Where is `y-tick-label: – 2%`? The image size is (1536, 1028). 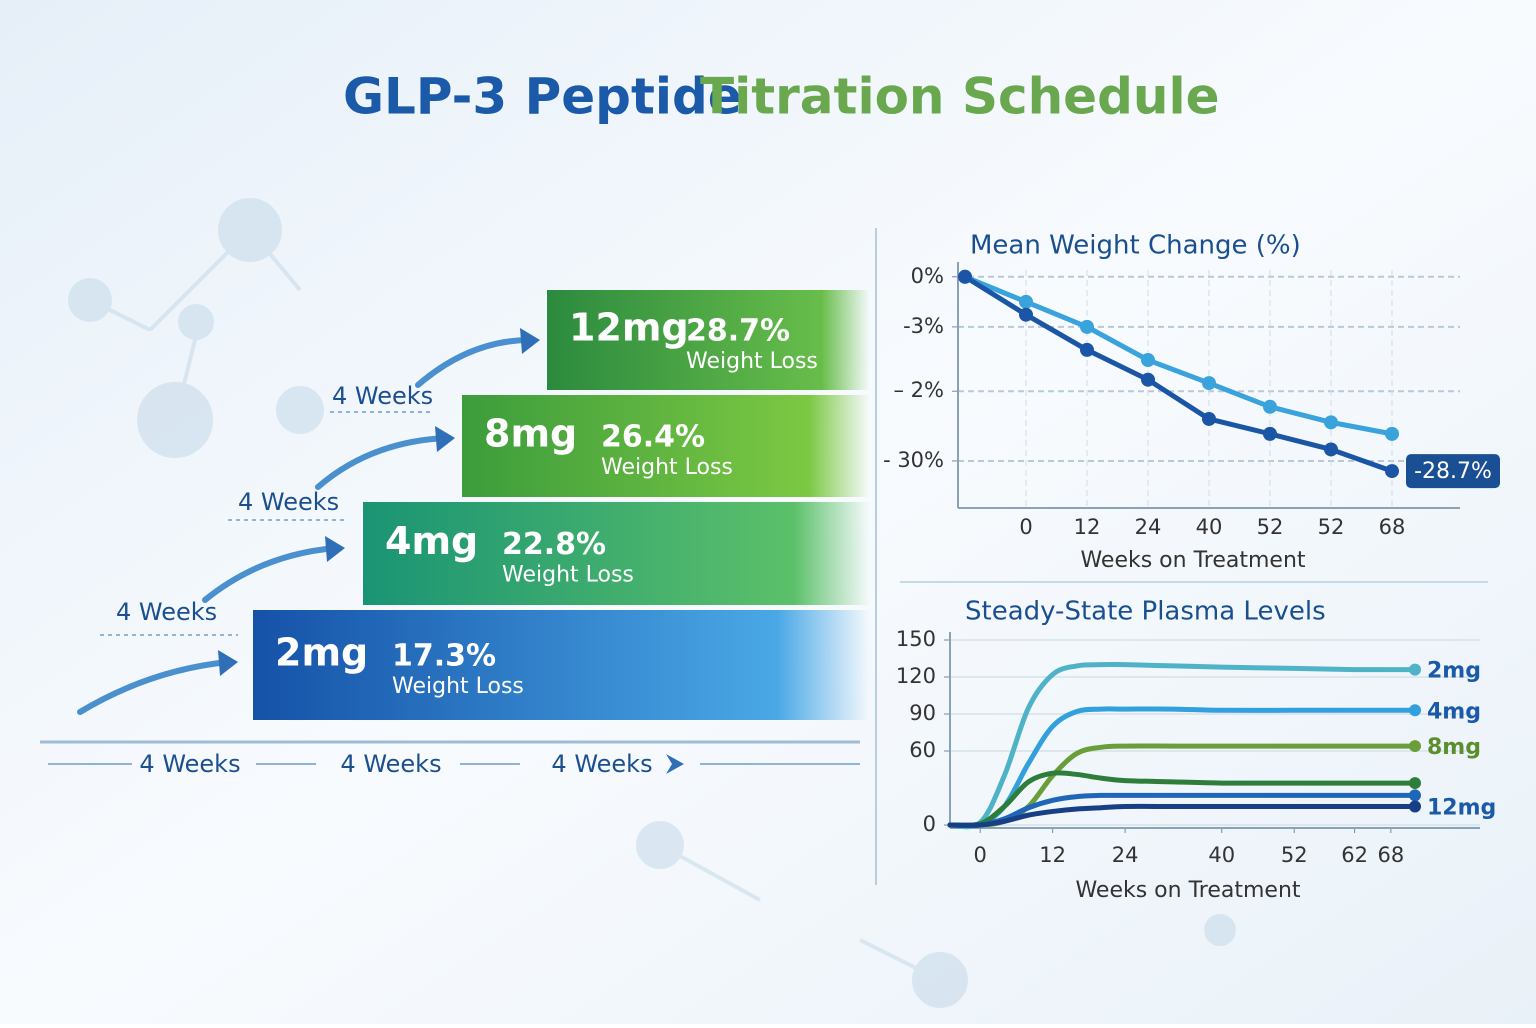 y-tick-label: – 2% is located at coordinates (919, 390).